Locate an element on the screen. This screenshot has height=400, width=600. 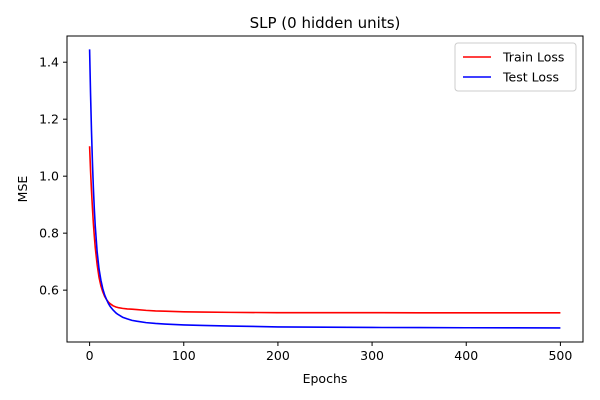
x-tick-label: 200 is located at coordinates (278, 355).